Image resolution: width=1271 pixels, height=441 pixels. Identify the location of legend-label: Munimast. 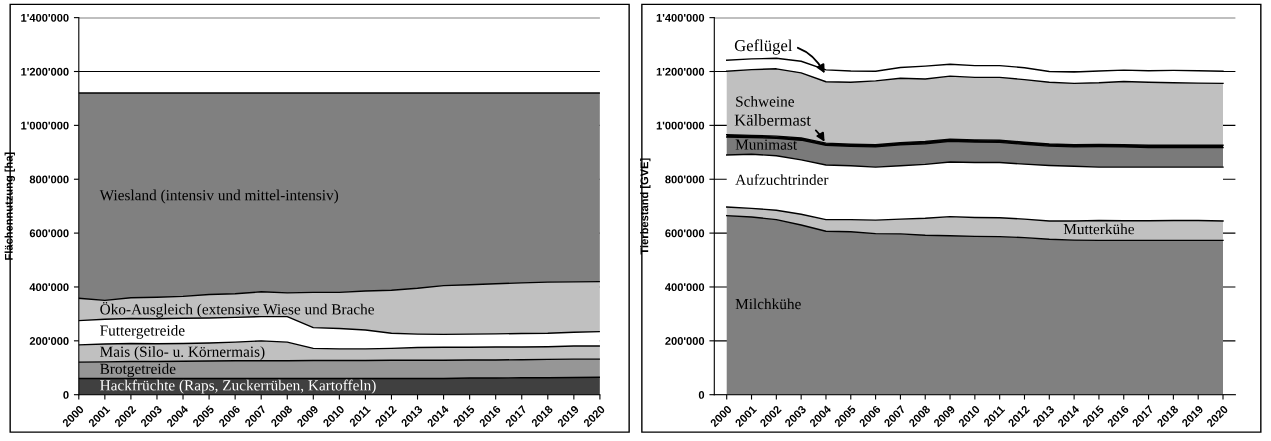
(766, 144).